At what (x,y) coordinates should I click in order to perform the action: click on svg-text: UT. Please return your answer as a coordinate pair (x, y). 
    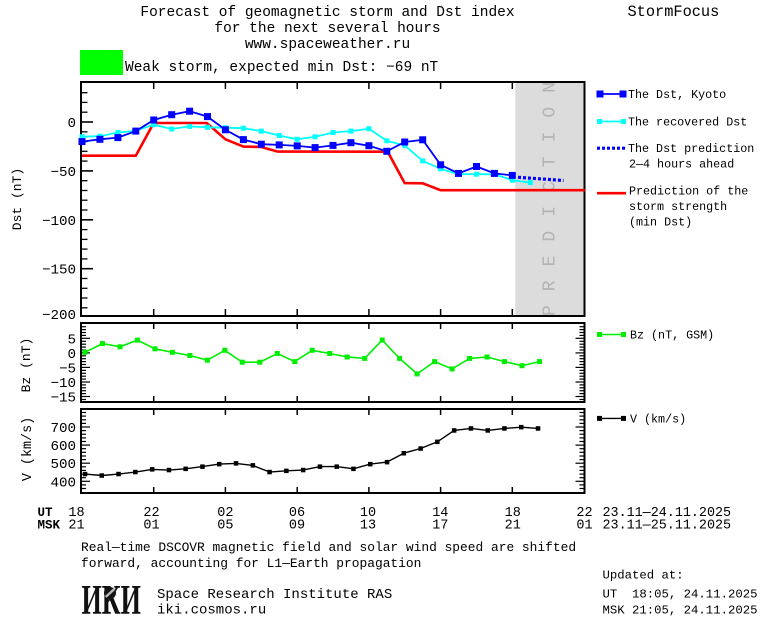
    Looking at the image, I should click on (46, 513).